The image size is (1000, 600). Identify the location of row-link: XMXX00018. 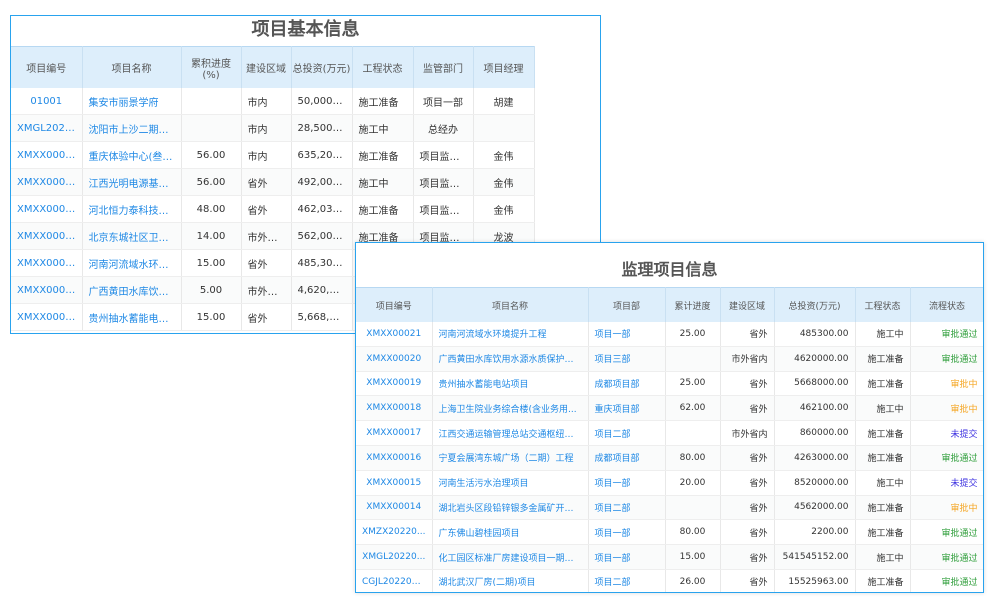
(394, 408).